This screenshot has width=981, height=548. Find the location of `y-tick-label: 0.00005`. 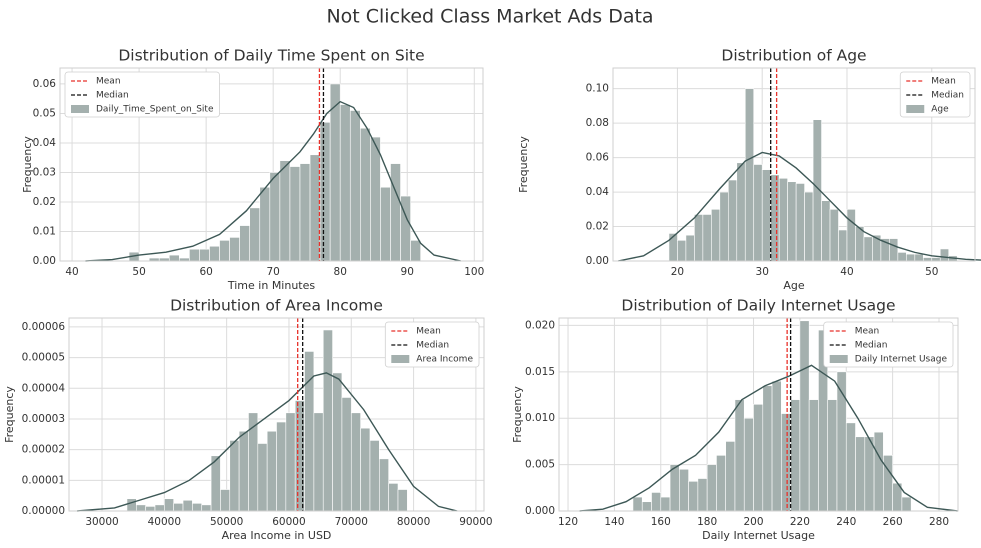

y-tick-label: 0.00005 is located at coordinates (43, 358).